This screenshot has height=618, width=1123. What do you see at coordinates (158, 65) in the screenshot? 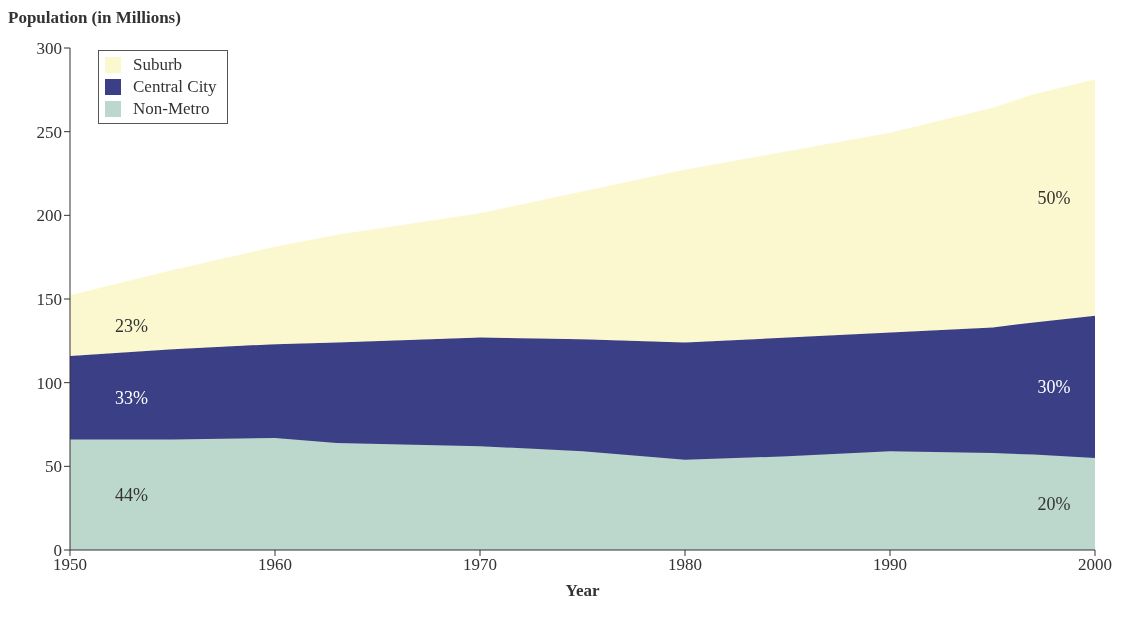
I see `legend-label: Suburb` at bounding box center [158, 65].